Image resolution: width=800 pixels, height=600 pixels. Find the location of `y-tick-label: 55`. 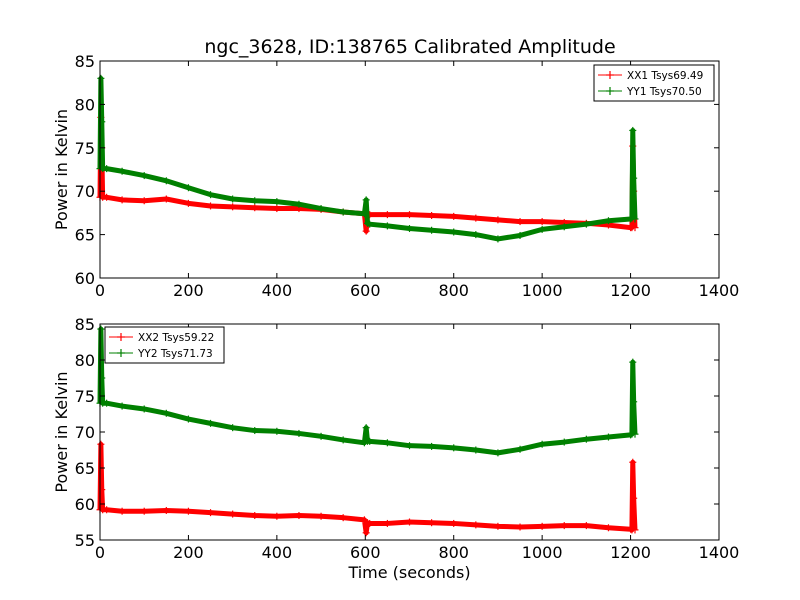

y-tick-label: 55 is located at coordinates (85, 540).